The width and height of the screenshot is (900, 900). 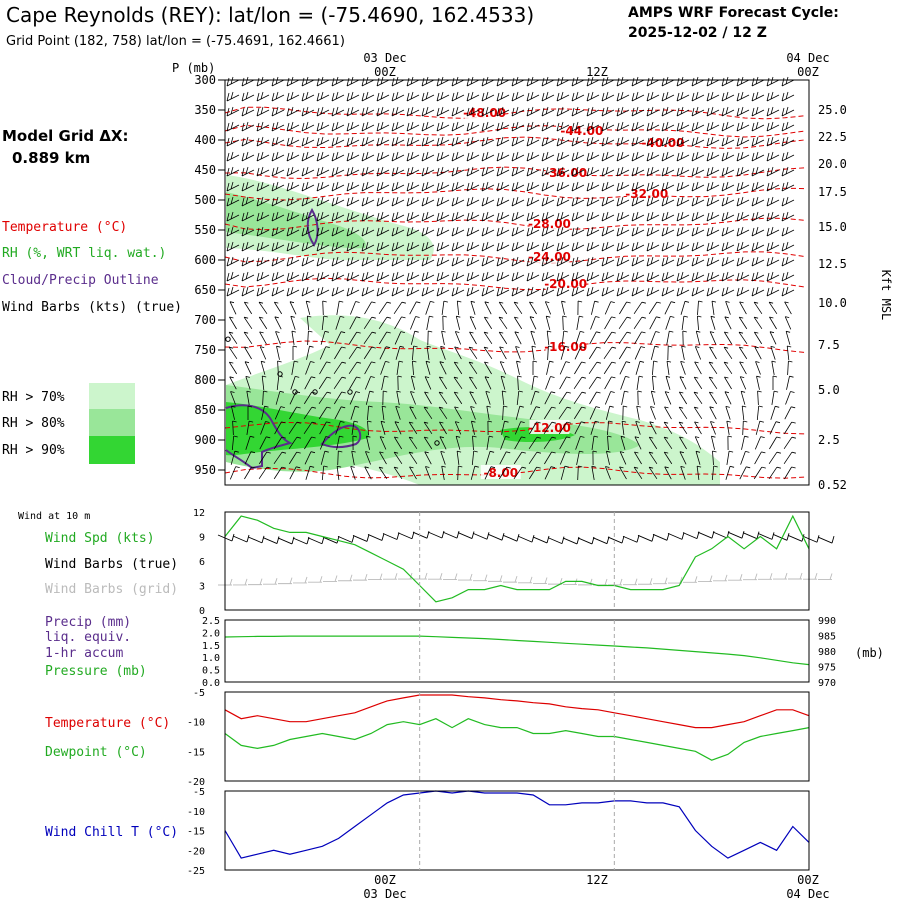 I want to click on legend-rh90-label: RH > 90%, so click(x=33, y=450).